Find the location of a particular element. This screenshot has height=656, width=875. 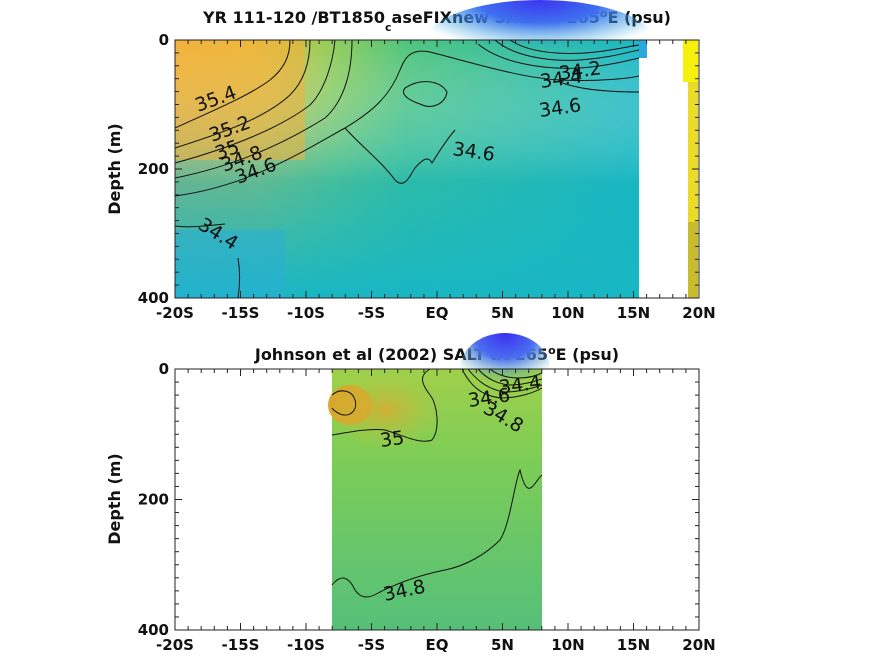

top-x-tick-label: -15S is located at coordinates (241, 313).